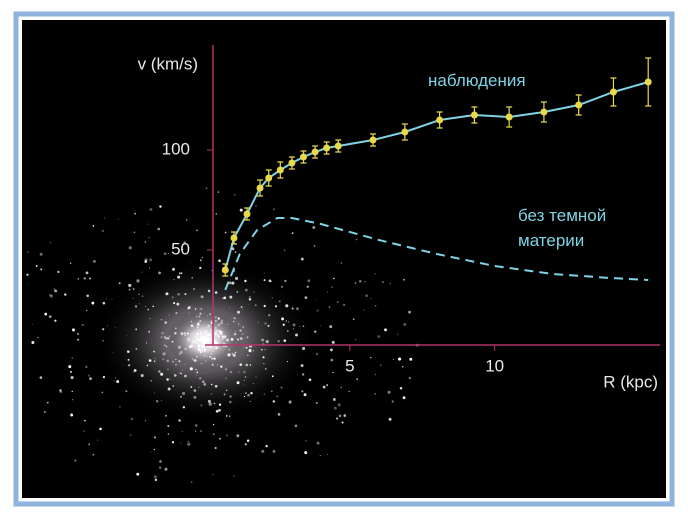  I want to click on series-label: наблюдения, so click(477, 80).